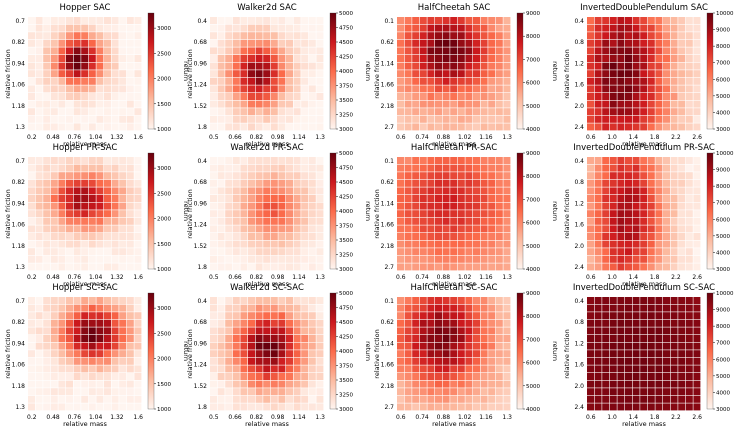  Describe the element at coordinates (96, 137) in the screenshot. I see `x-tick-label: 1.04` at that location.